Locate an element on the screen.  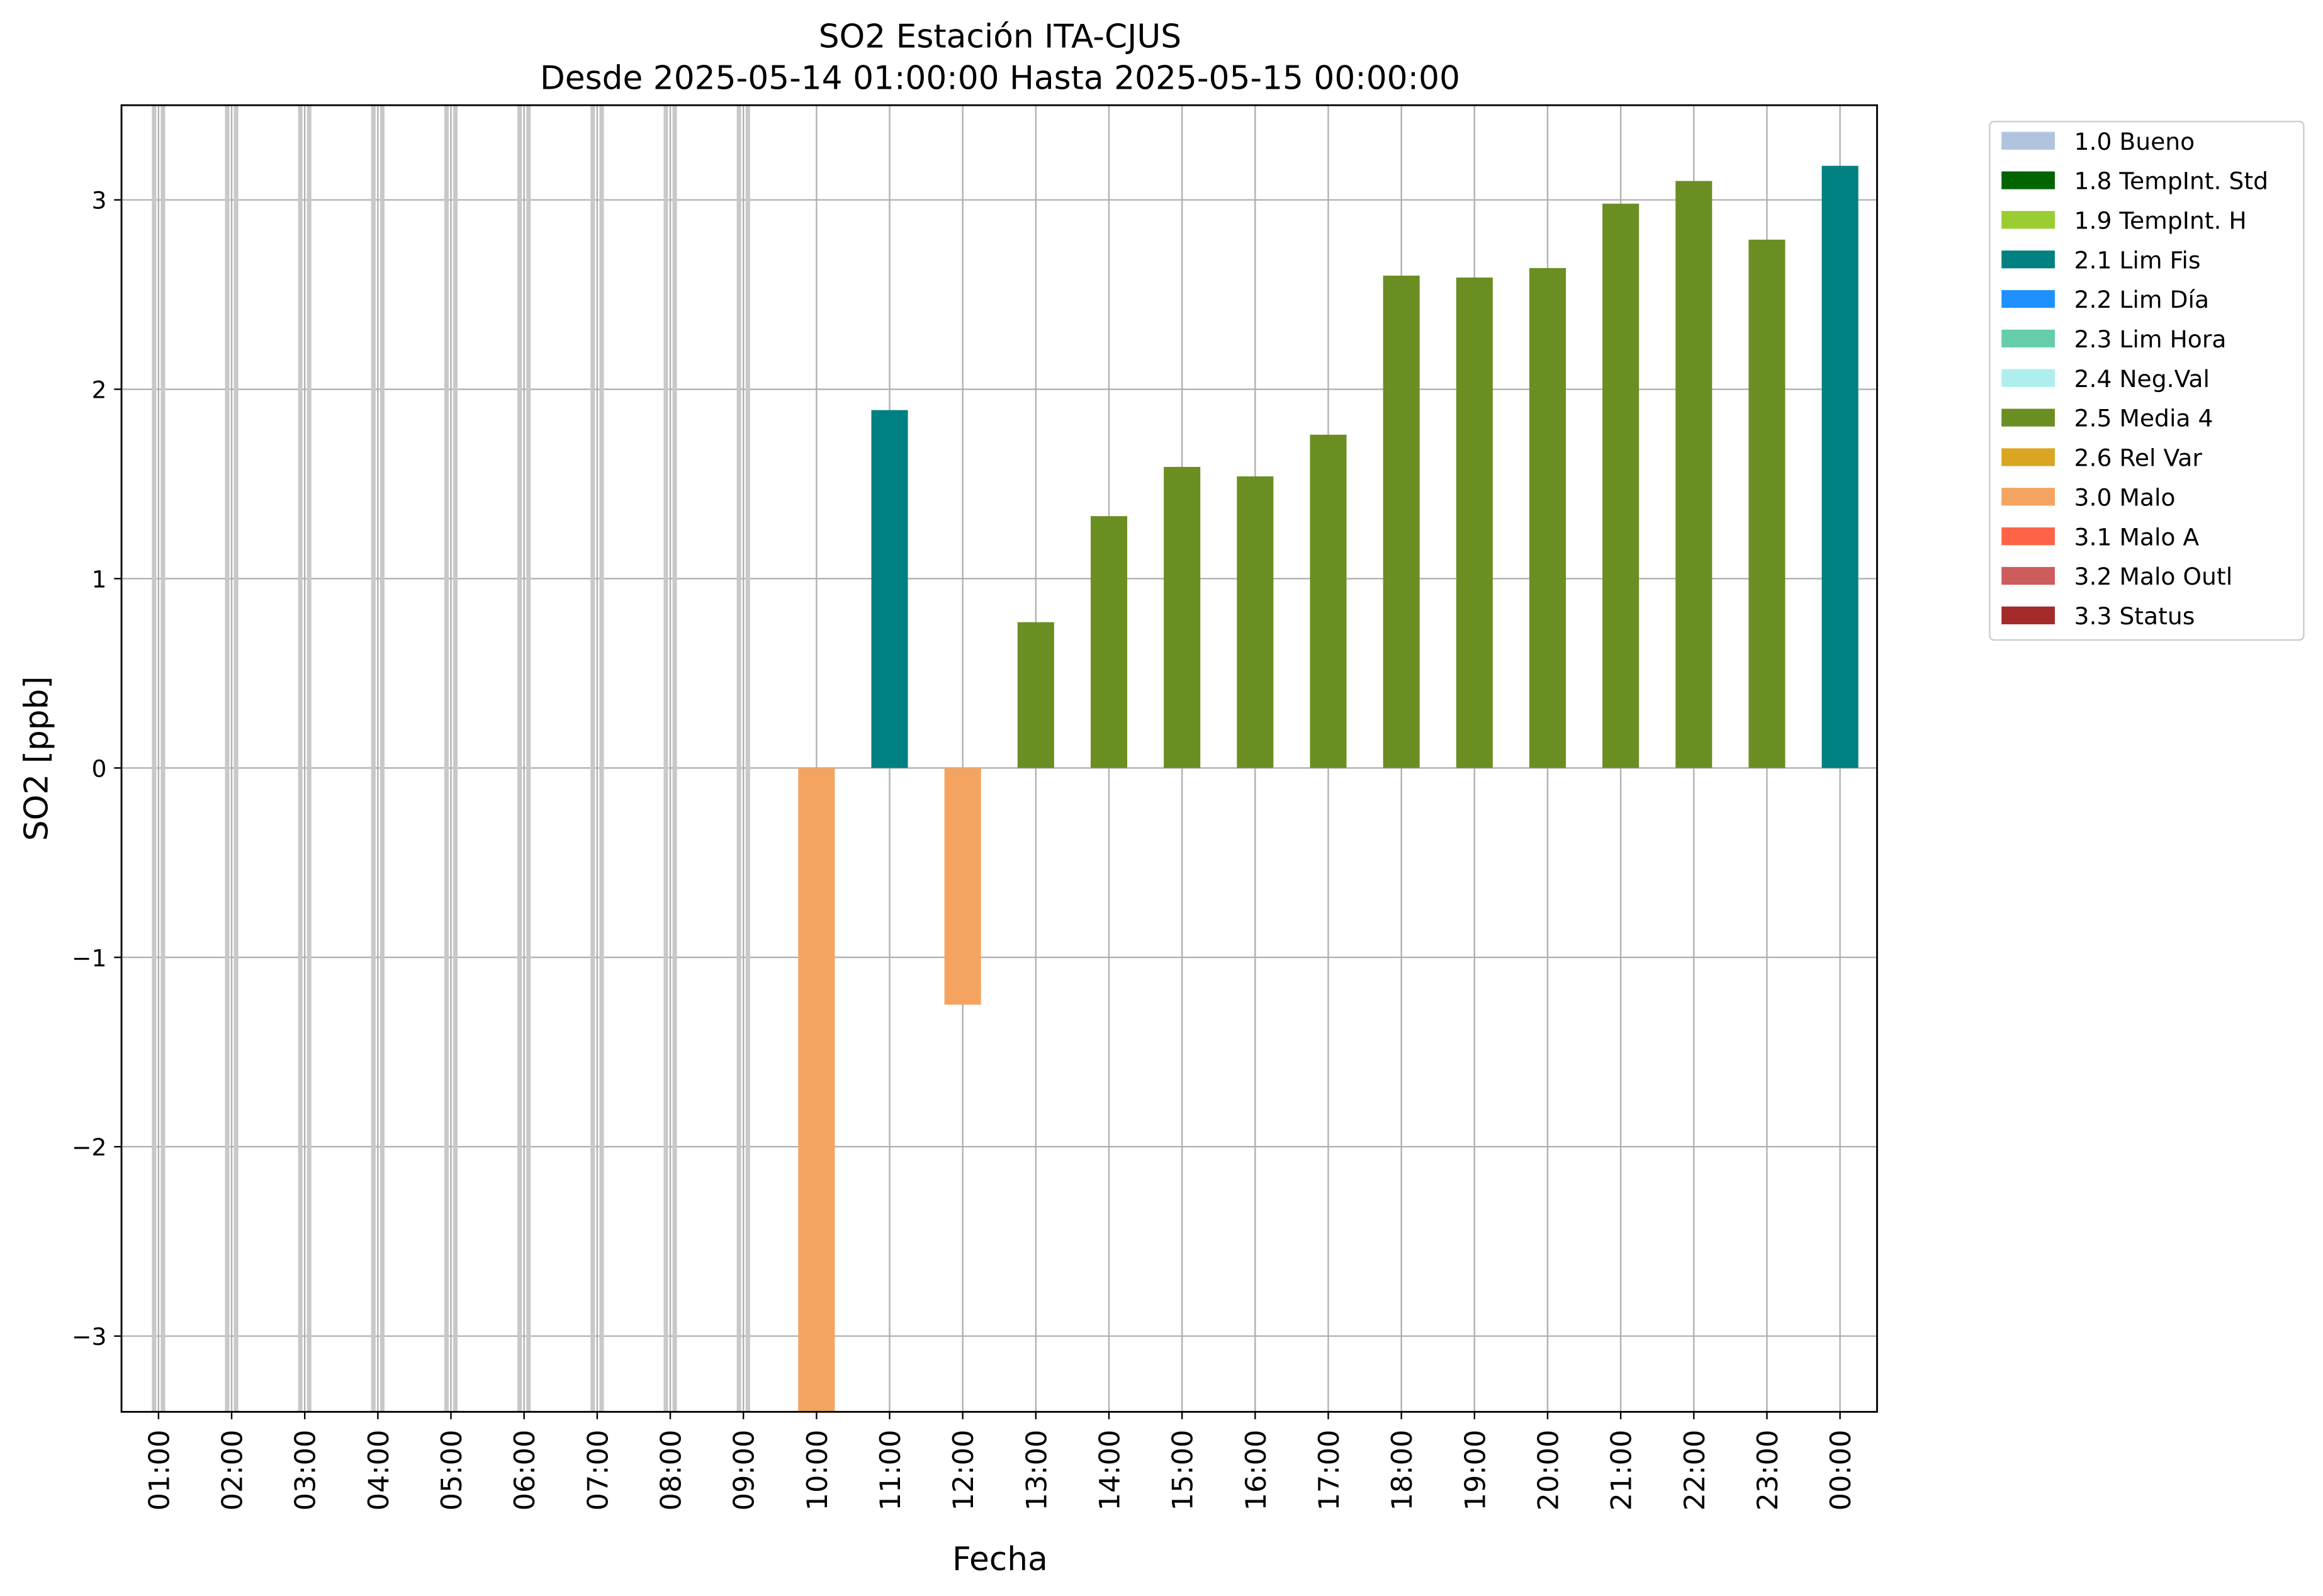
x-tick-label: 14:00 is located at coordinates (1109, 1470).